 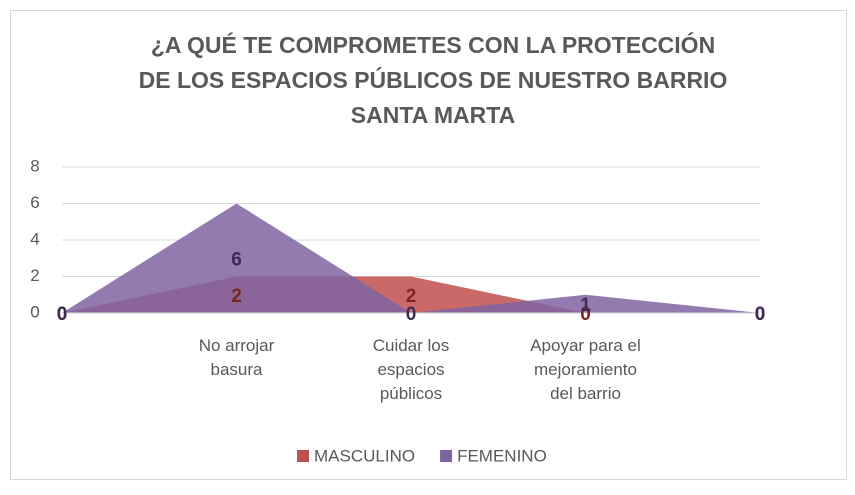 I want to click on y-tick-label: 8, so click(x=34, y=165).